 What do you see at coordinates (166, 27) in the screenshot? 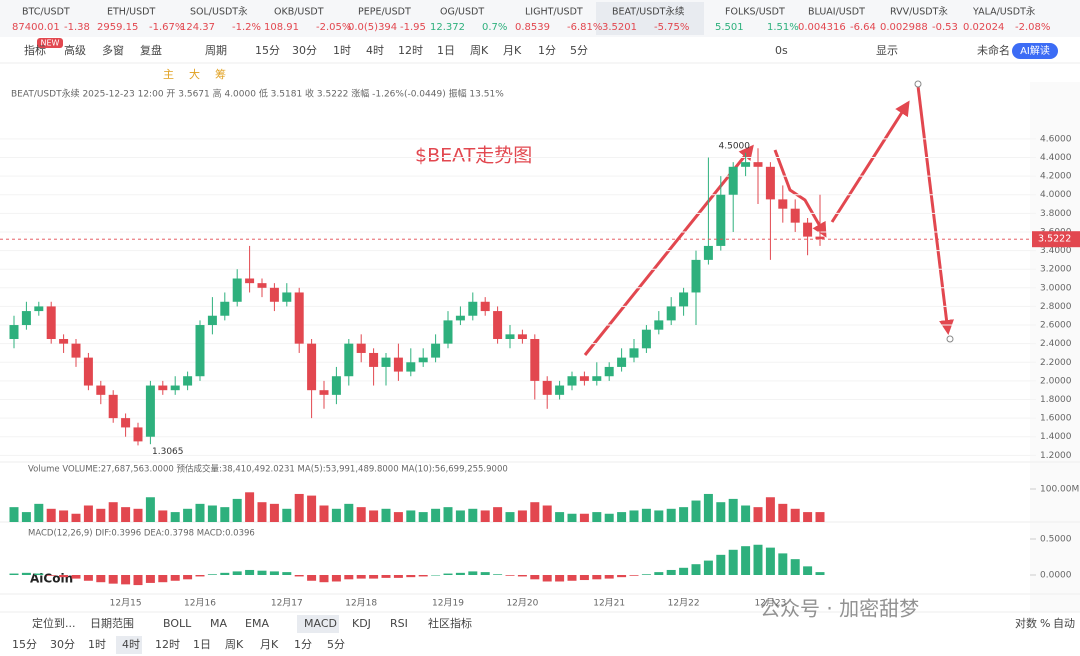
I see `ticker-change: -1.67%` at bounding box center [166, 27].